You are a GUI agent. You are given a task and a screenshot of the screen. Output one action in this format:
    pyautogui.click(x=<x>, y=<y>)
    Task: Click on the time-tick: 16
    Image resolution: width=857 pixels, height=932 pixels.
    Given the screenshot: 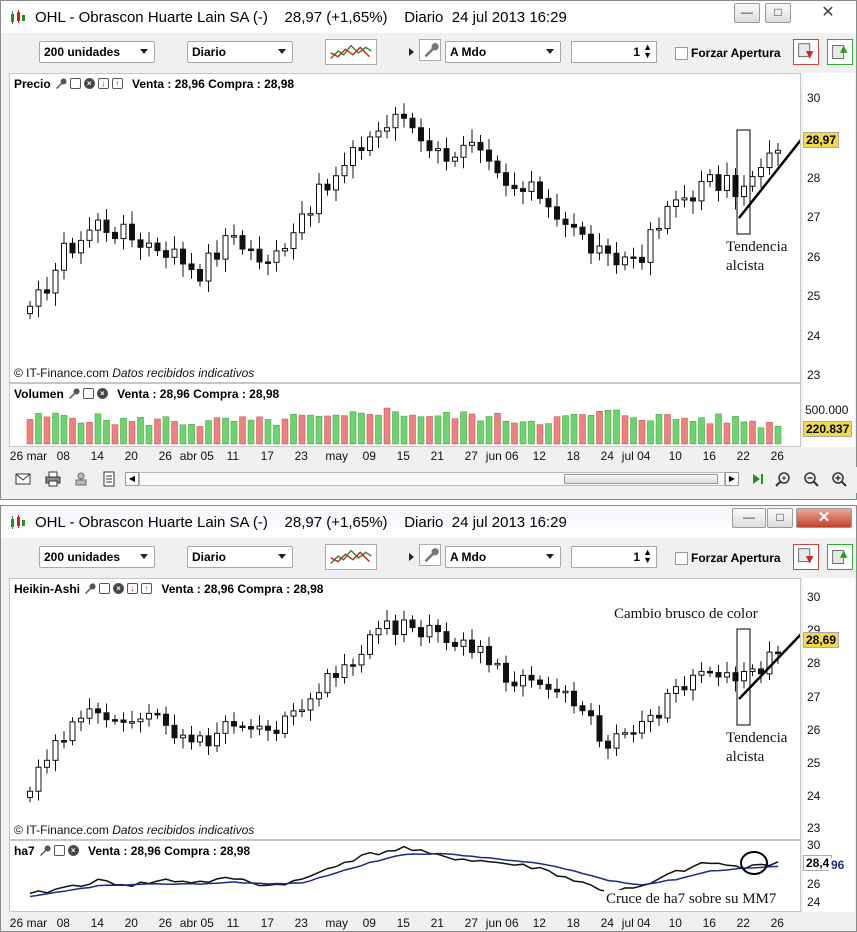 What is the action you would take?
    pyautogui.click(x=709, y=456)
    